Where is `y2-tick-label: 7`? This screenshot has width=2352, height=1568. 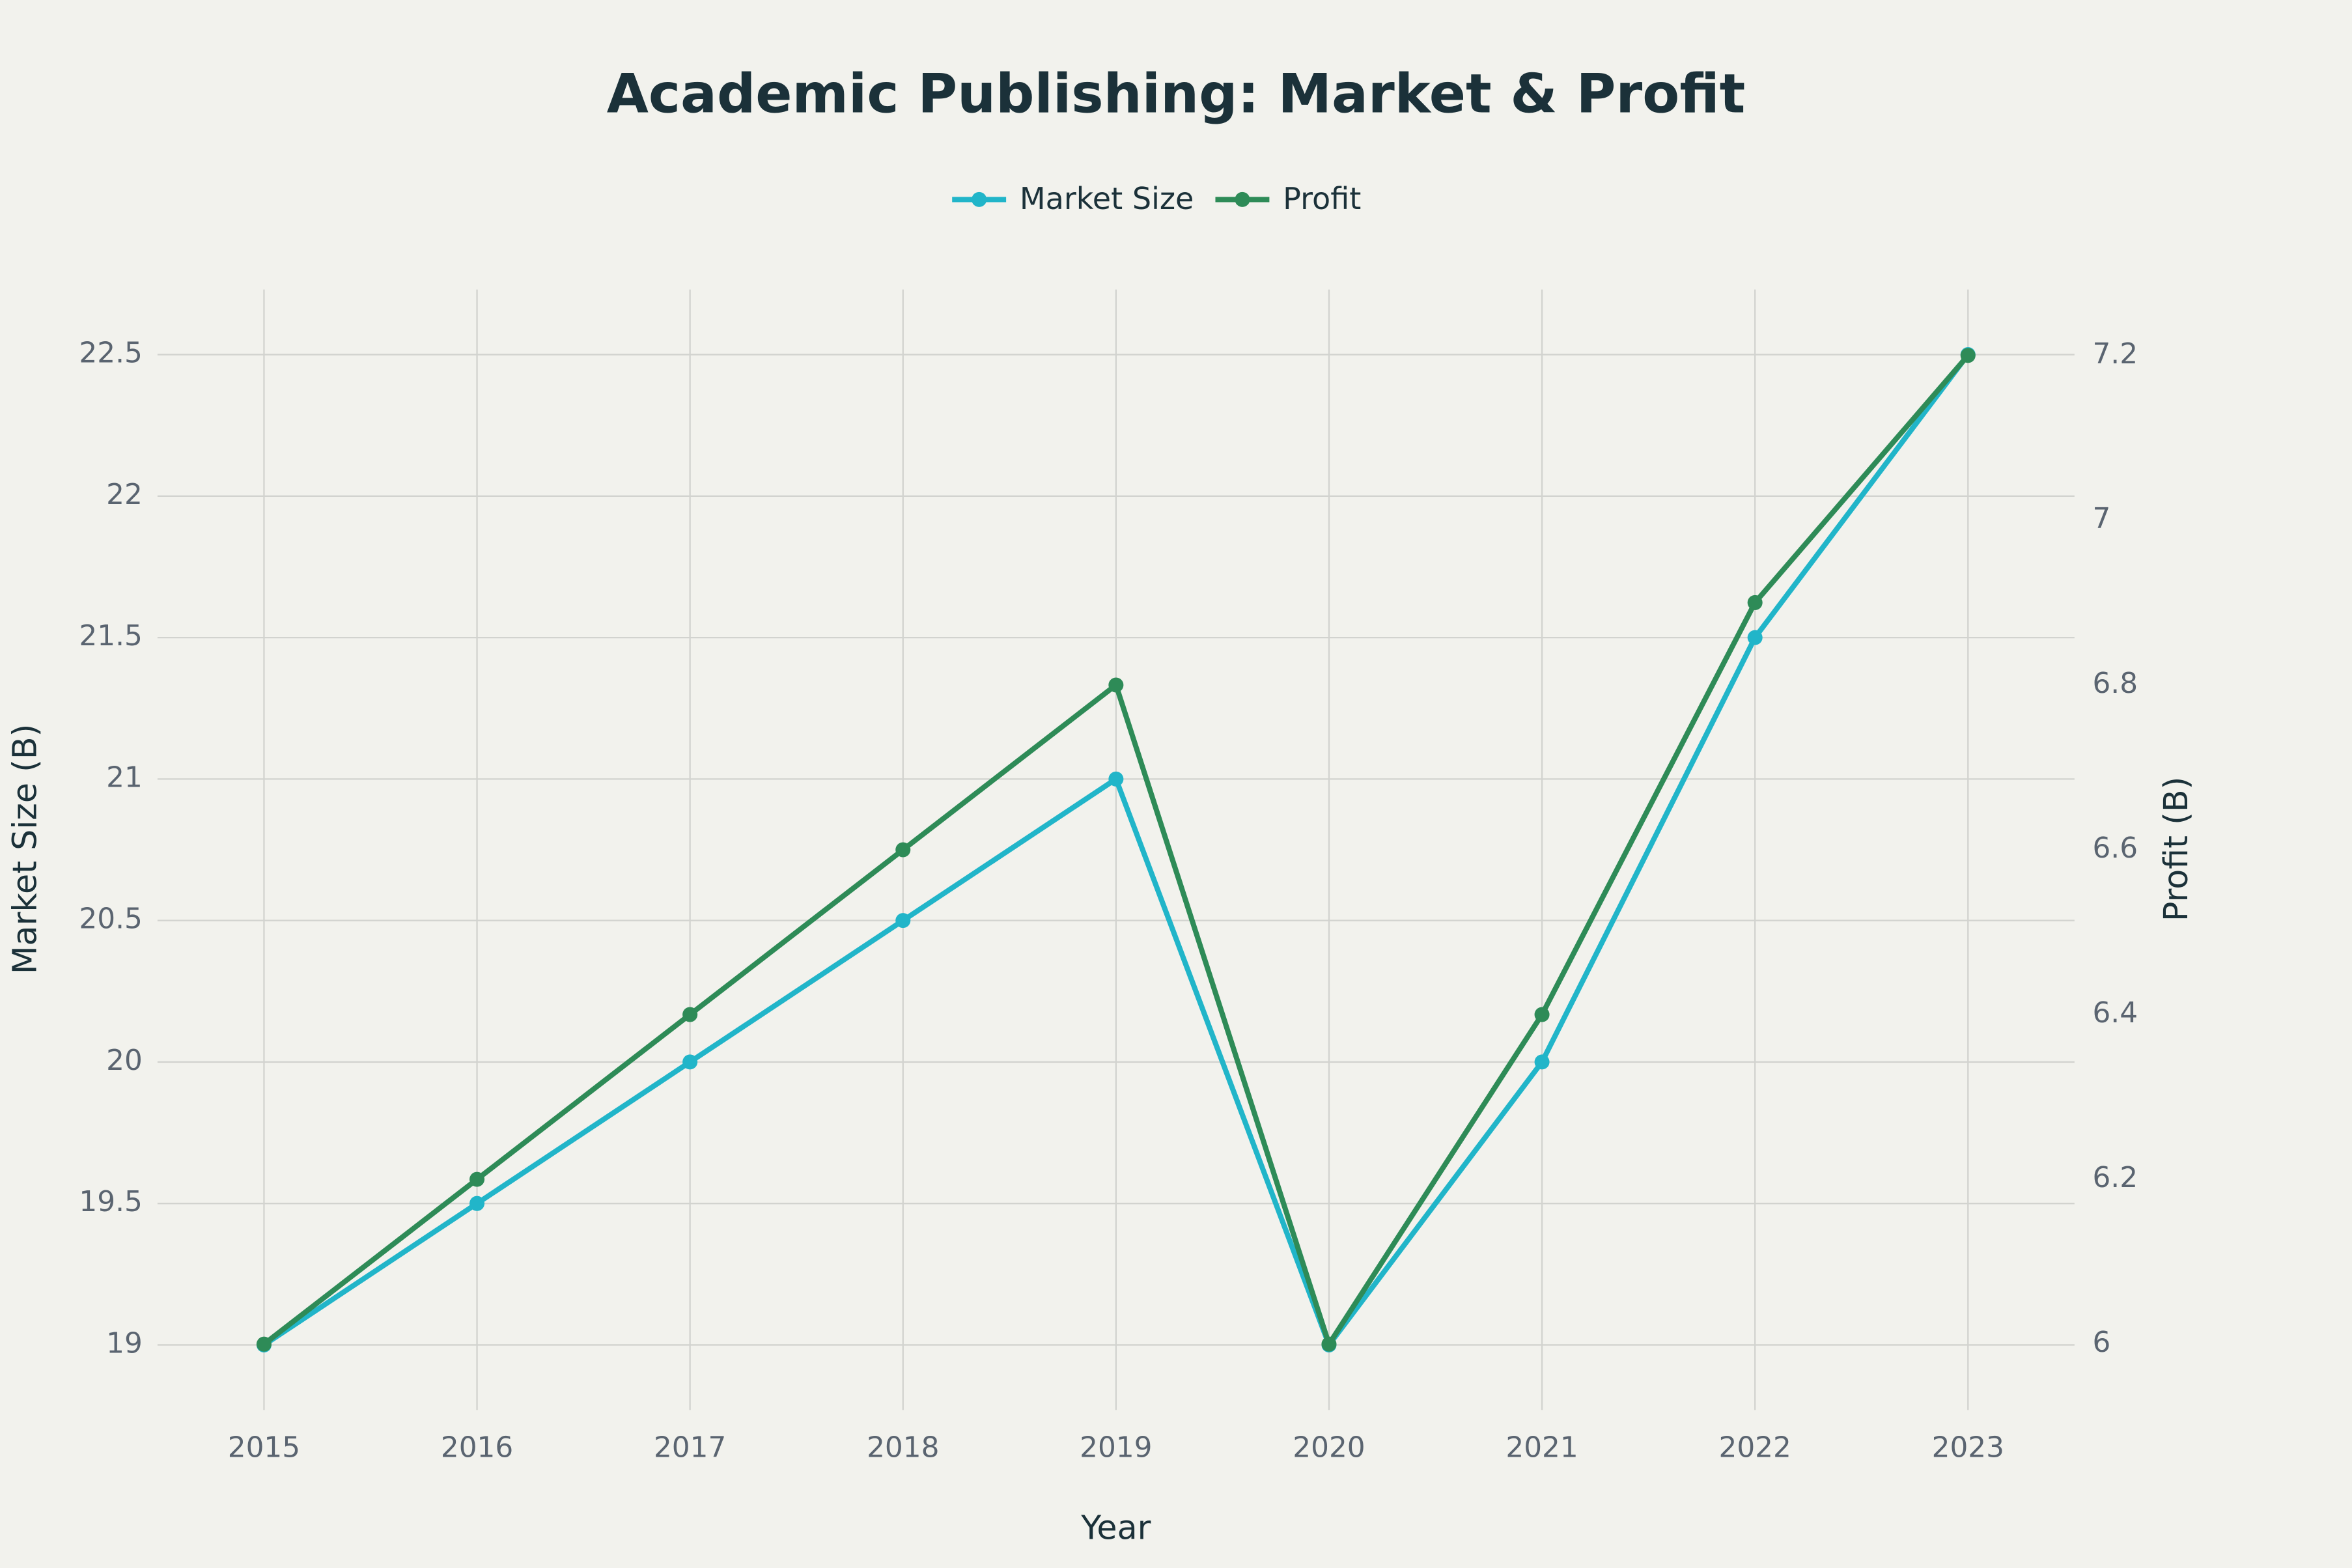
y2-tick-label: 7 is located at coordinates (2101, 519).